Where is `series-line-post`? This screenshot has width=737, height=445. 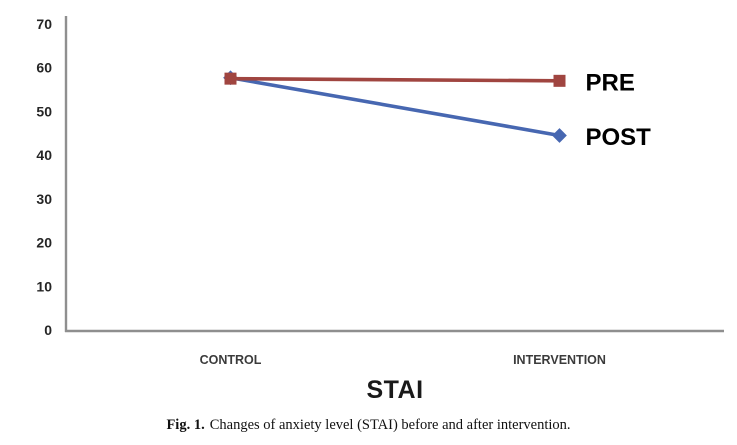 series-line-post is located at coordinates (395, 106).